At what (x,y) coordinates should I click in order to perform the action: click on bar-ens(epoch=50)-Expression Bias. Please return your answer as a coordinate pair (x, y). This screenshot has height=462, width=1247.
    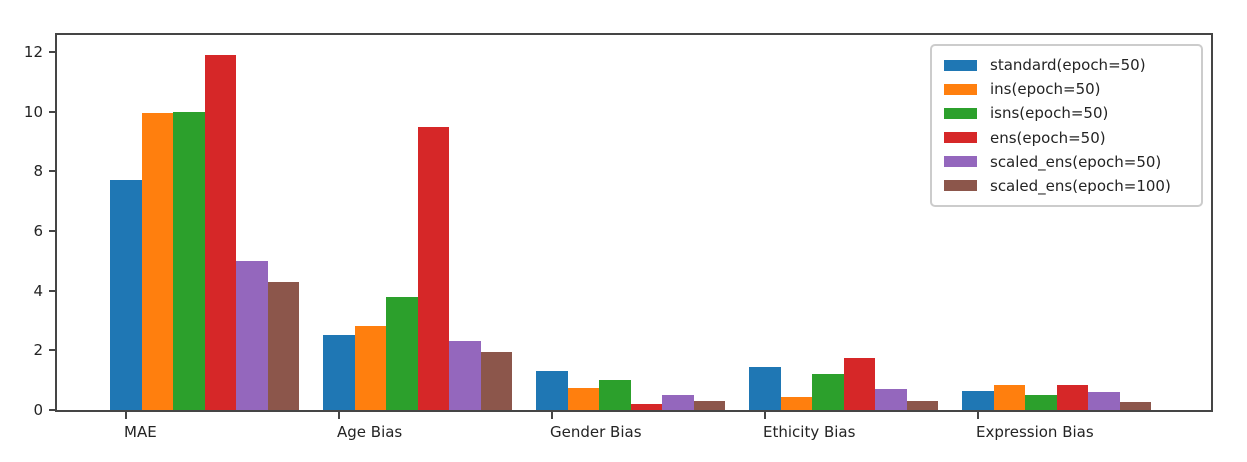
    Looking at the image, I should click on (1072, 397).